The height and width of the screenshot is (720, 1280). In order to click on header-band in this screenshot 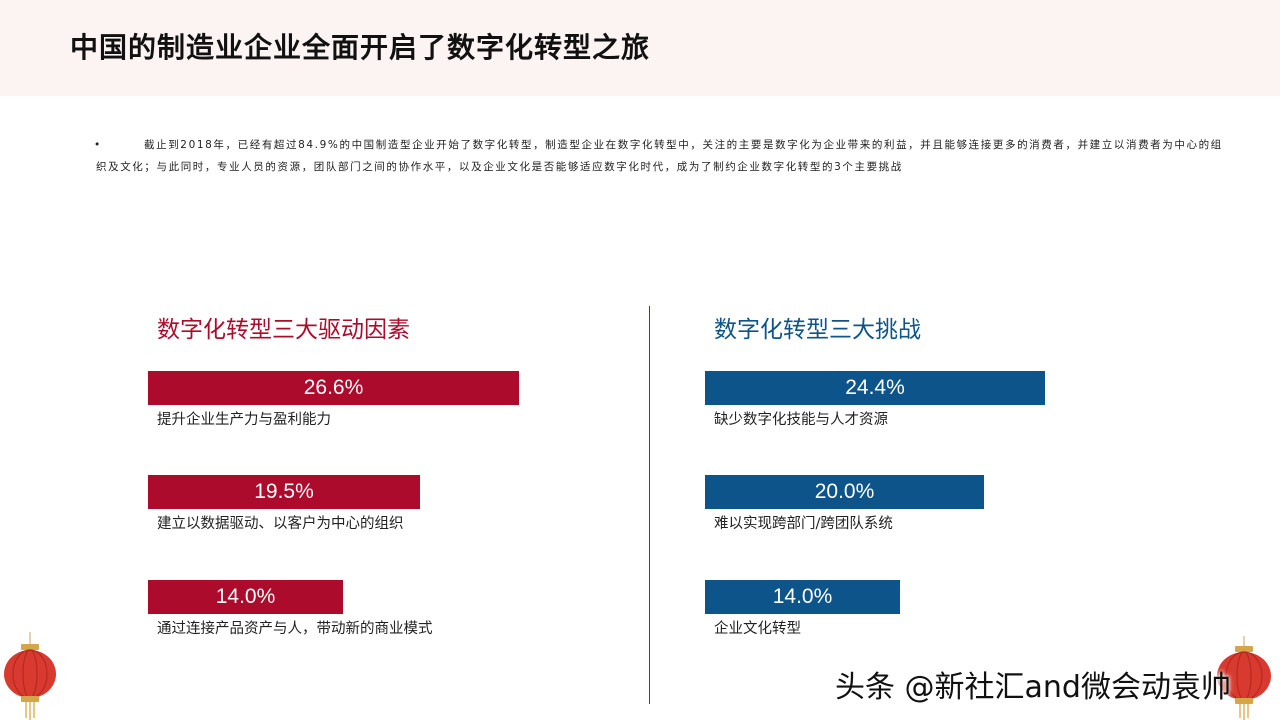, I will do `click(640, 48)`.